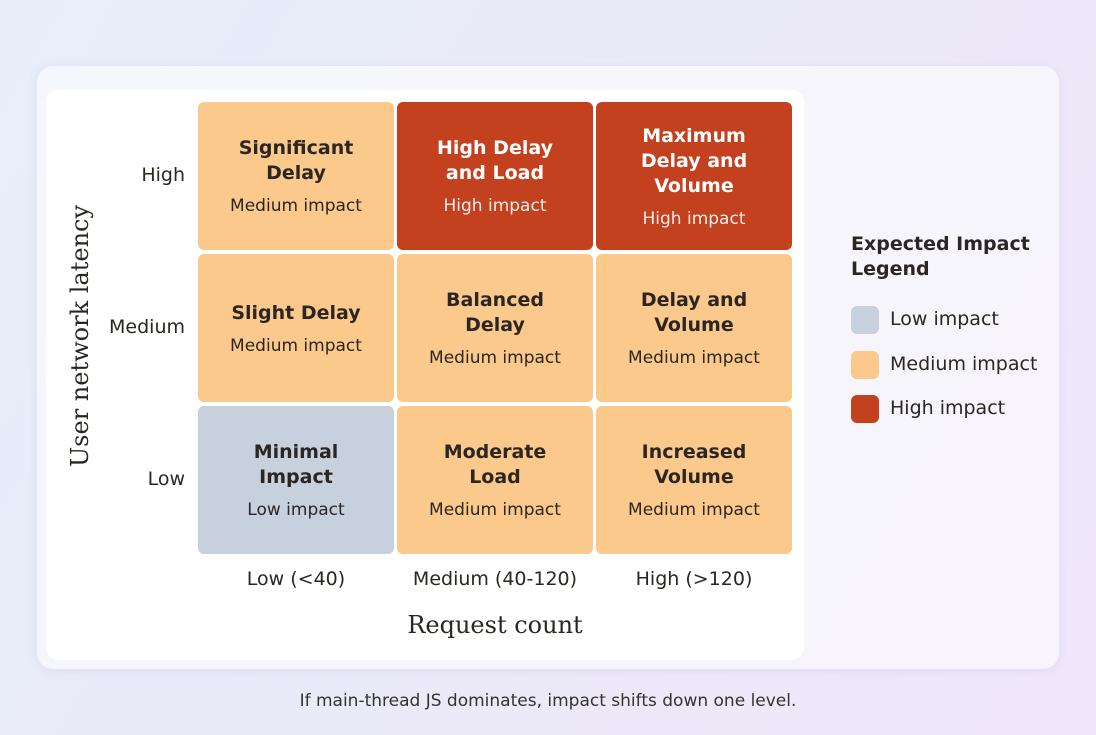 The width and height of the screenshot is (1096, 735). I want to click on legend-label: High impact, so click(948, 408).